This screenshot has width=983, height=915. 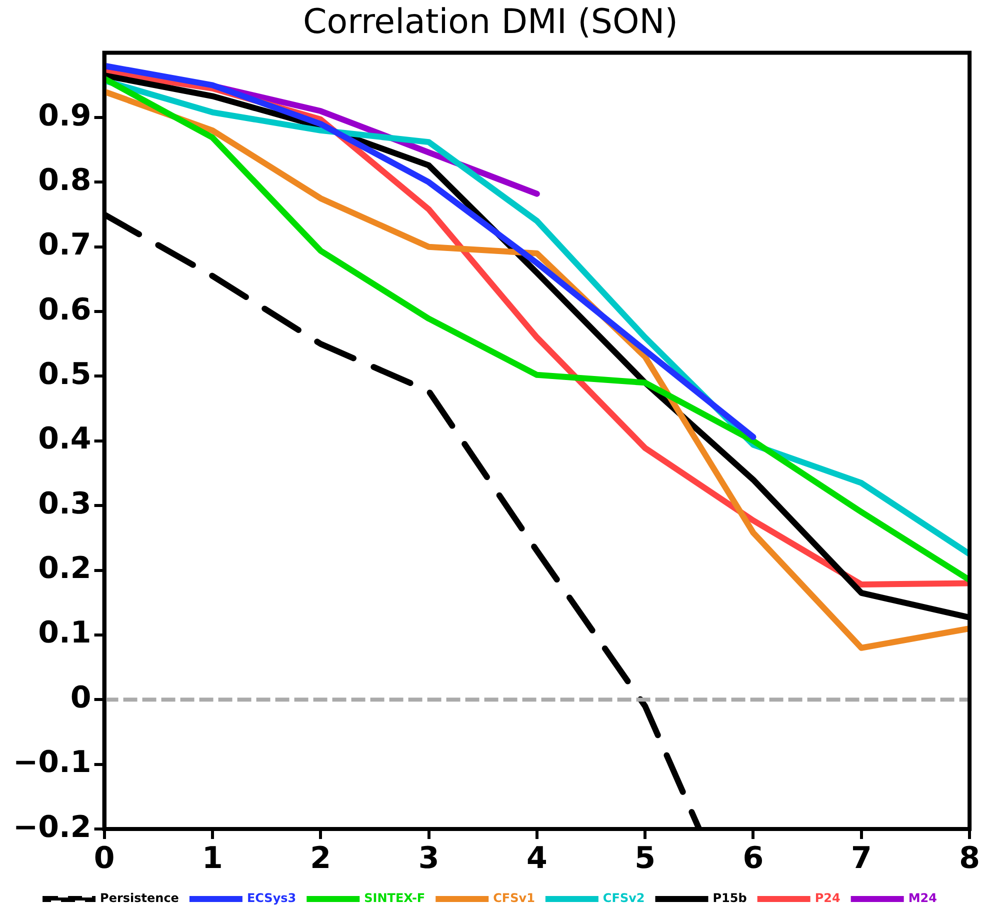 What do you see at coordinates (81, 698) in the screenshot?
I see `y-tick-label: 0` at bounding box center [81, 698].